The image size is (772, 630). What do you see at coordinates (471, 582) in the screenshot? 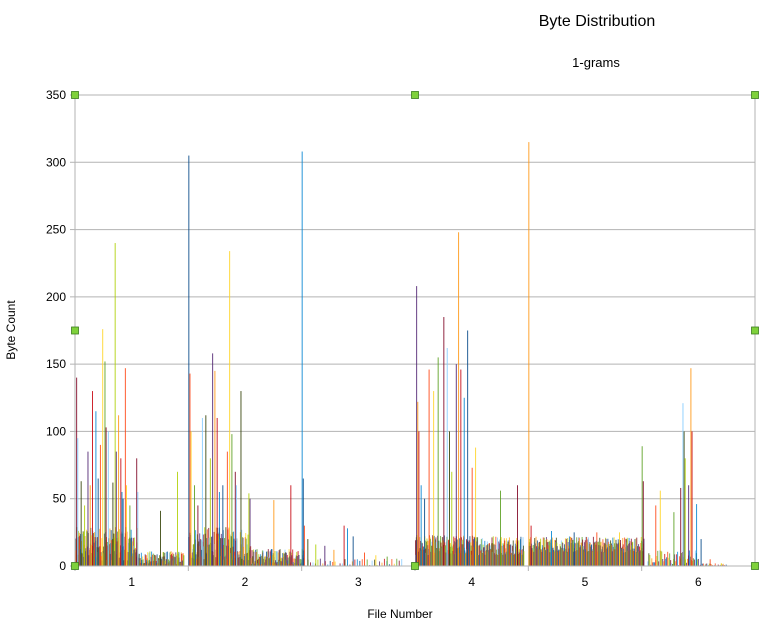
I see `x-tick-label-4: 4` at bounding box center [471, 582].